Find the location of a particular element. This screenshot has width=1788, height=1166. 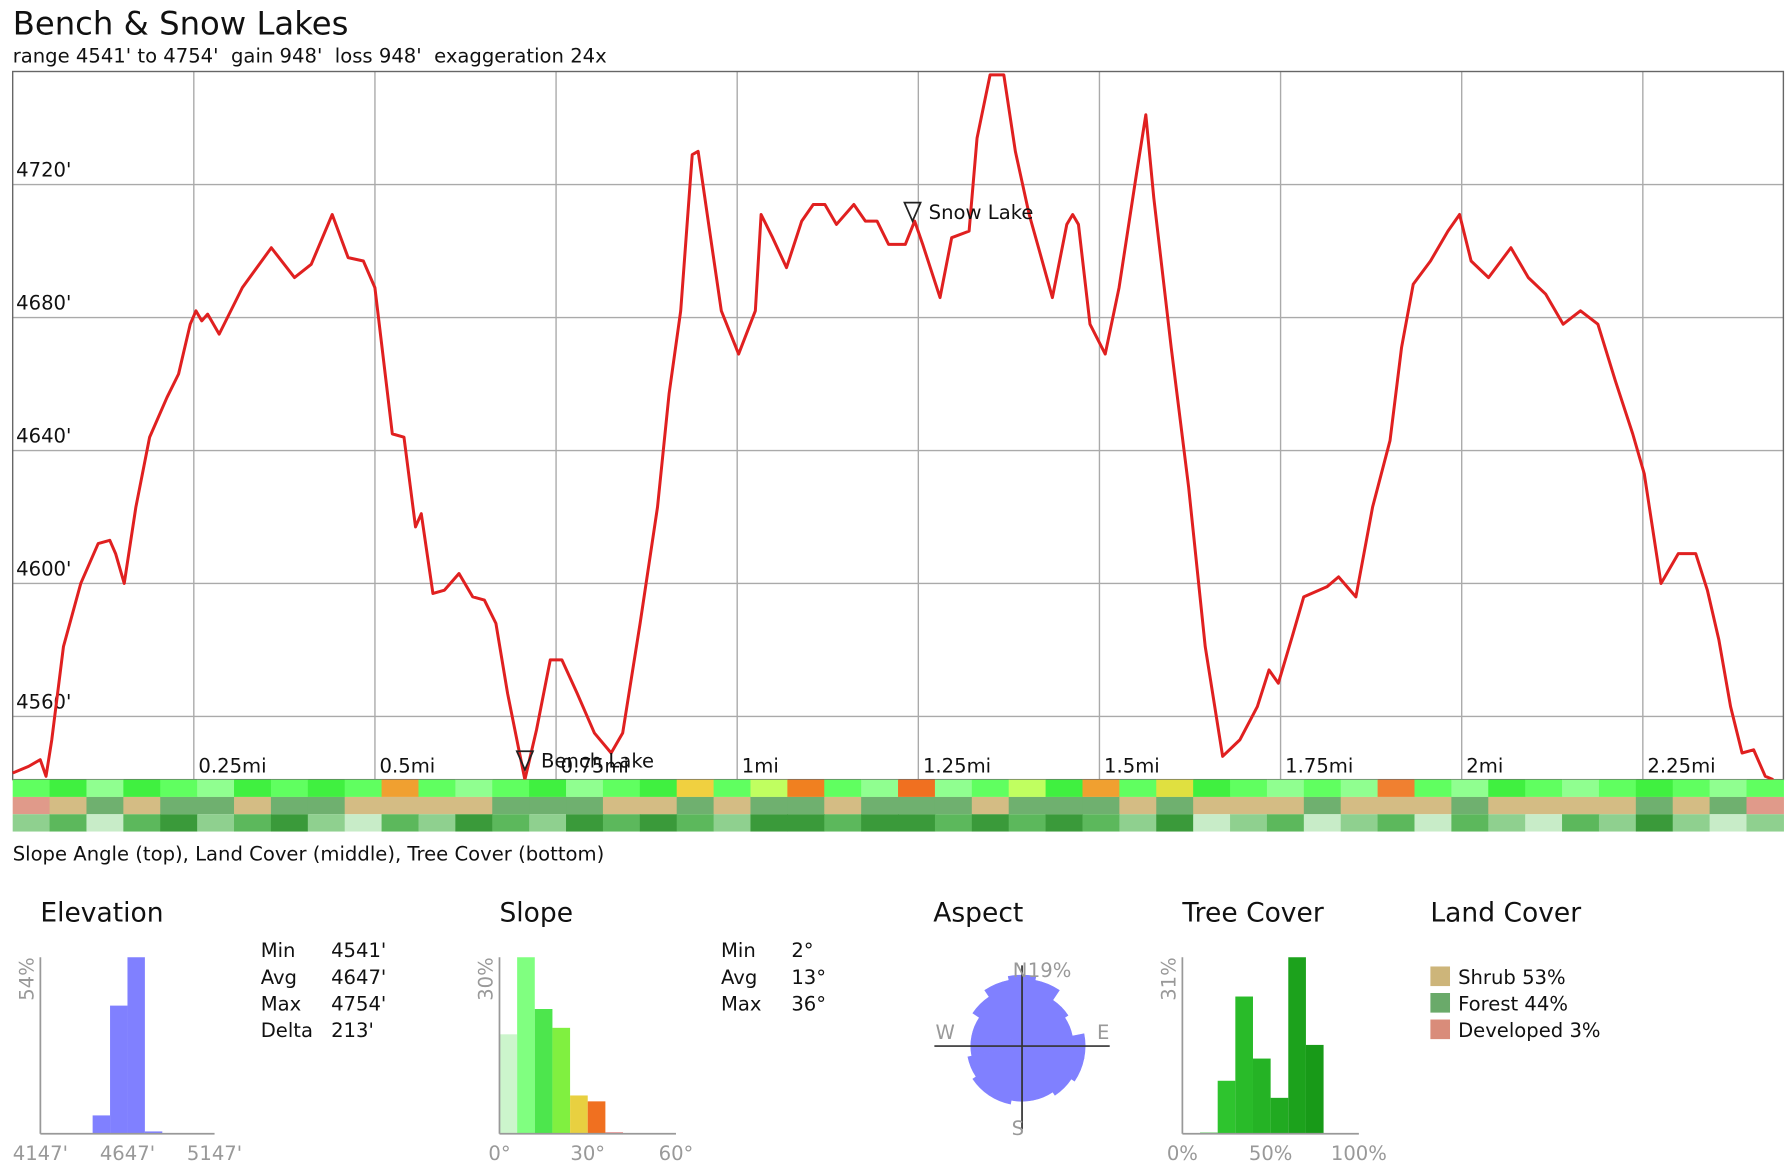

chart-title: Bench & Snow Lakes is located at coordinates (181, 24).